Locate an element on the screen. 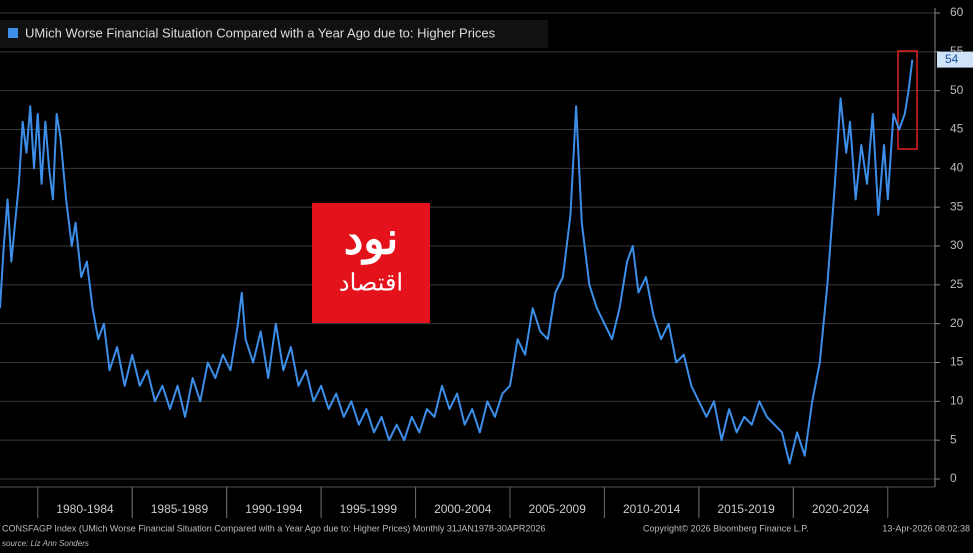 This screenshot has width=973, height=553. y-tick-label: 15 is located at coordinates (957, 362).